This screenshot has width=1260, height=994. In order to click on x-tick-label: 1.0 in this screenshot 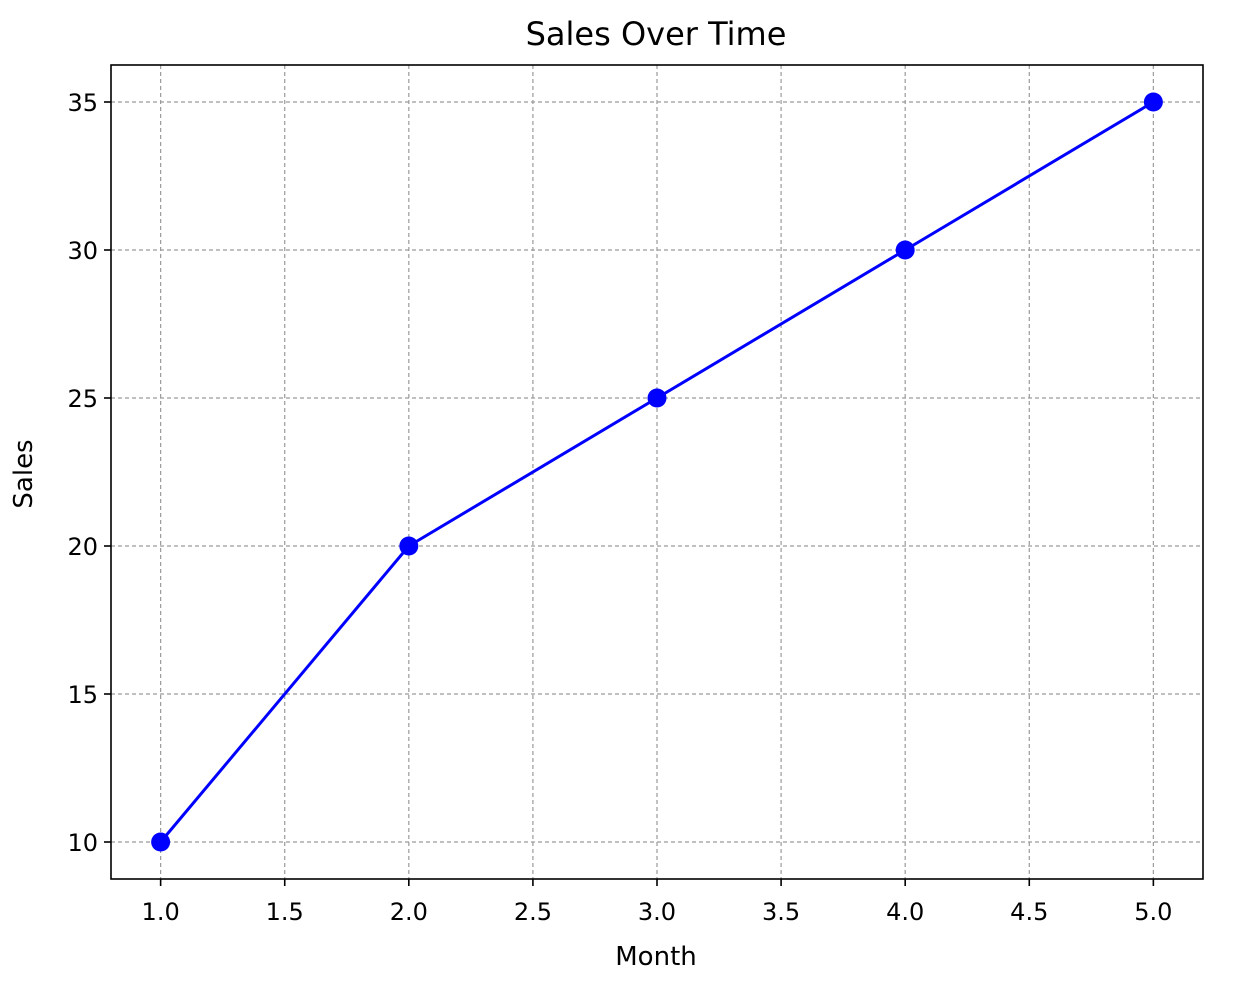, I will do `click(161, 912)`.